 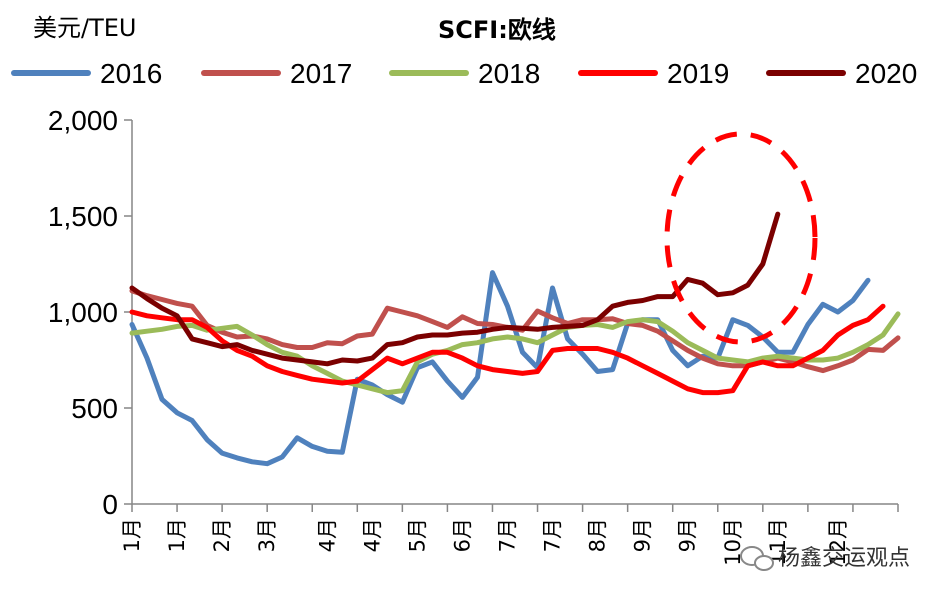 I want to click on x-axis: 1月 1月 2月 3月 4月 4月 5月 6月 7月 7月 8月 9月 9月 10月 11月 12月, so click(x=509, y=534).